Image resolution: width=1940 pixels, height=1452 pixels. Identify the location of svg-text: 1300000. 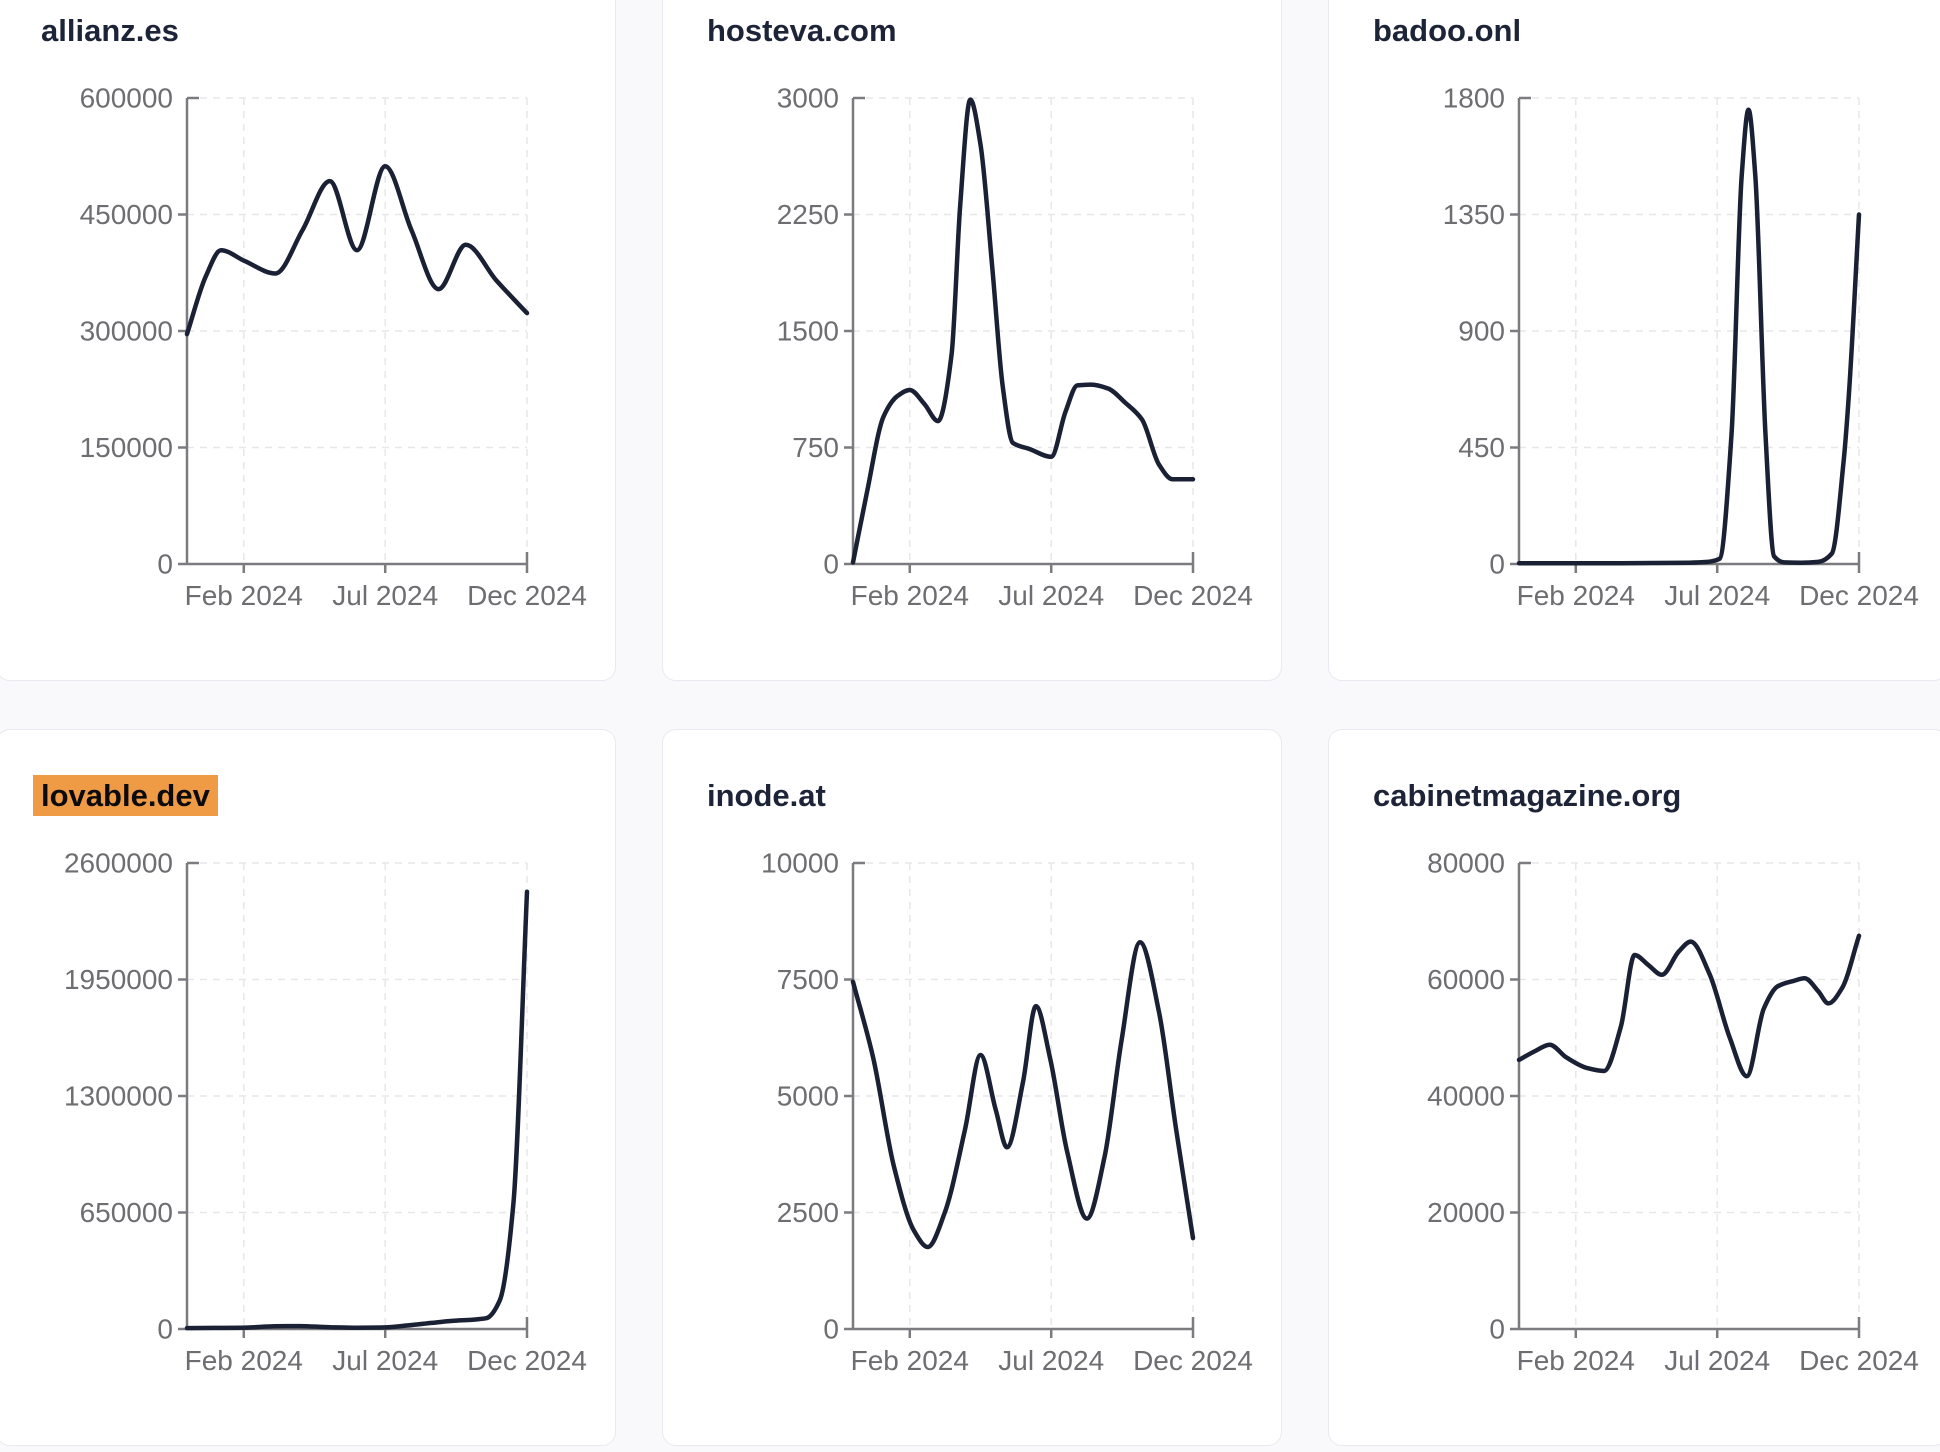
(118, 1096).